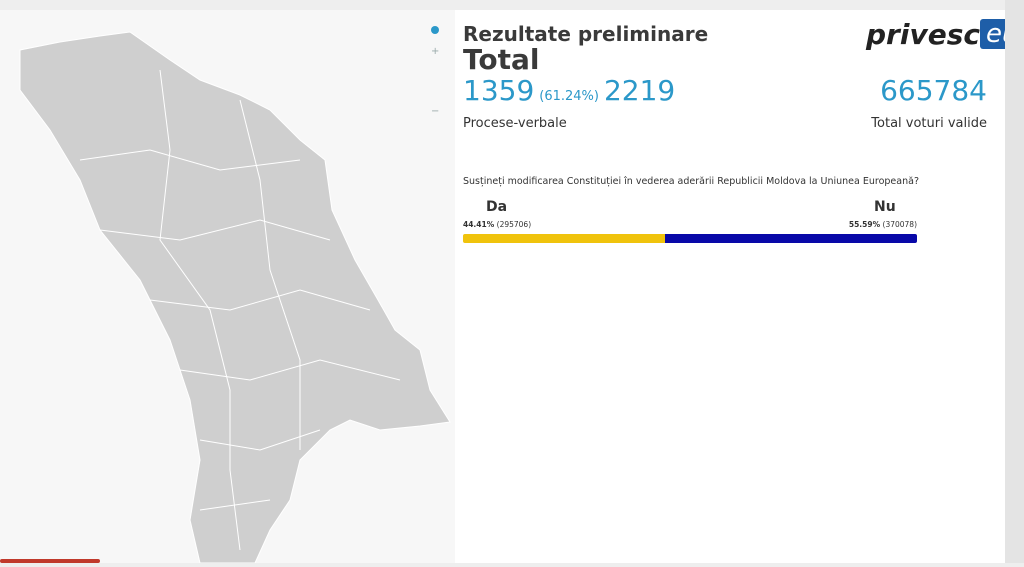  What do you see at coordinates (501, 59) in the screenshot?
I see `subtitle: Total` at bounding box center [501, 59].